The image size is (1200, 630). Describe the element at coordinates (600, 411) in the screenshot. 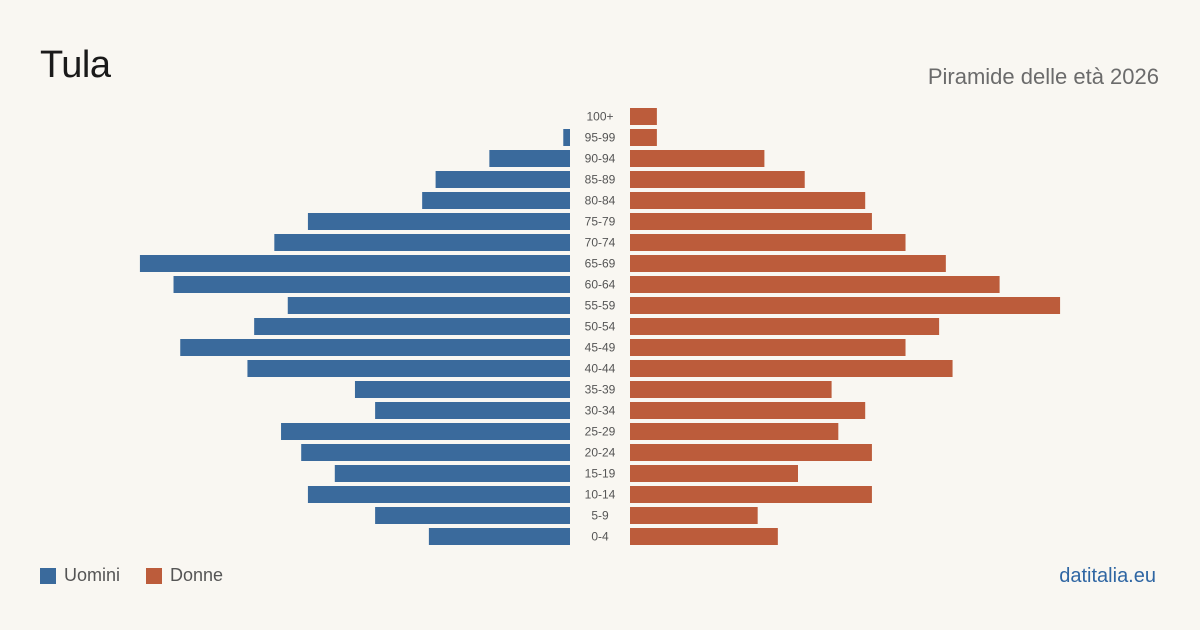

I see `age-label-30-34: 30-34` at that location.